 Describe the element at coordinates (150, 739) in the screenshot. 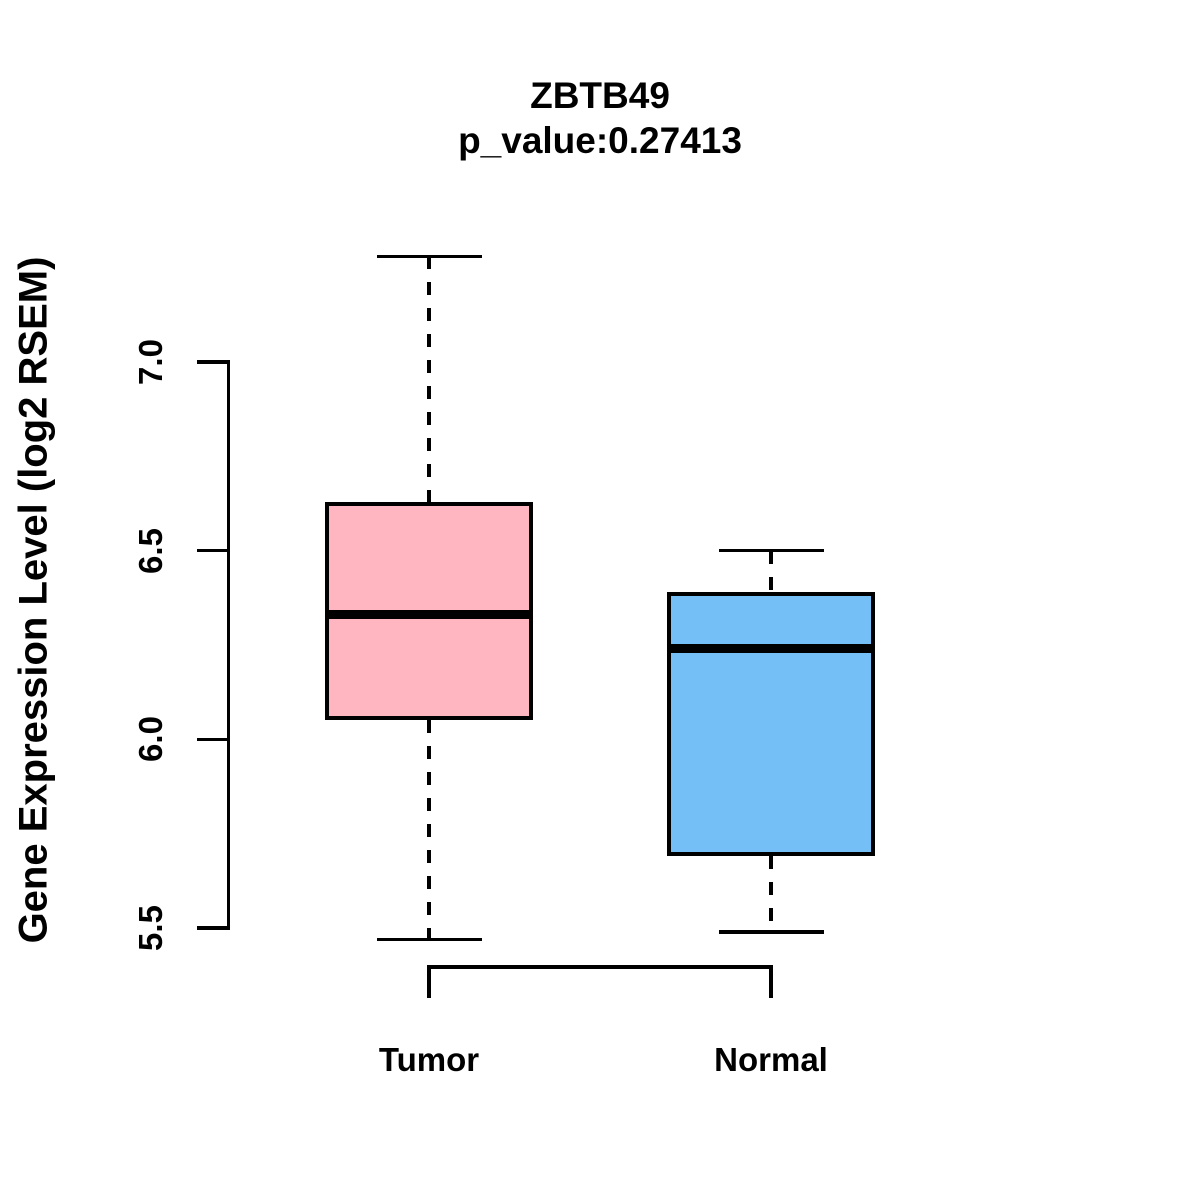

I see `y-tick-label: 6.0` at that location.